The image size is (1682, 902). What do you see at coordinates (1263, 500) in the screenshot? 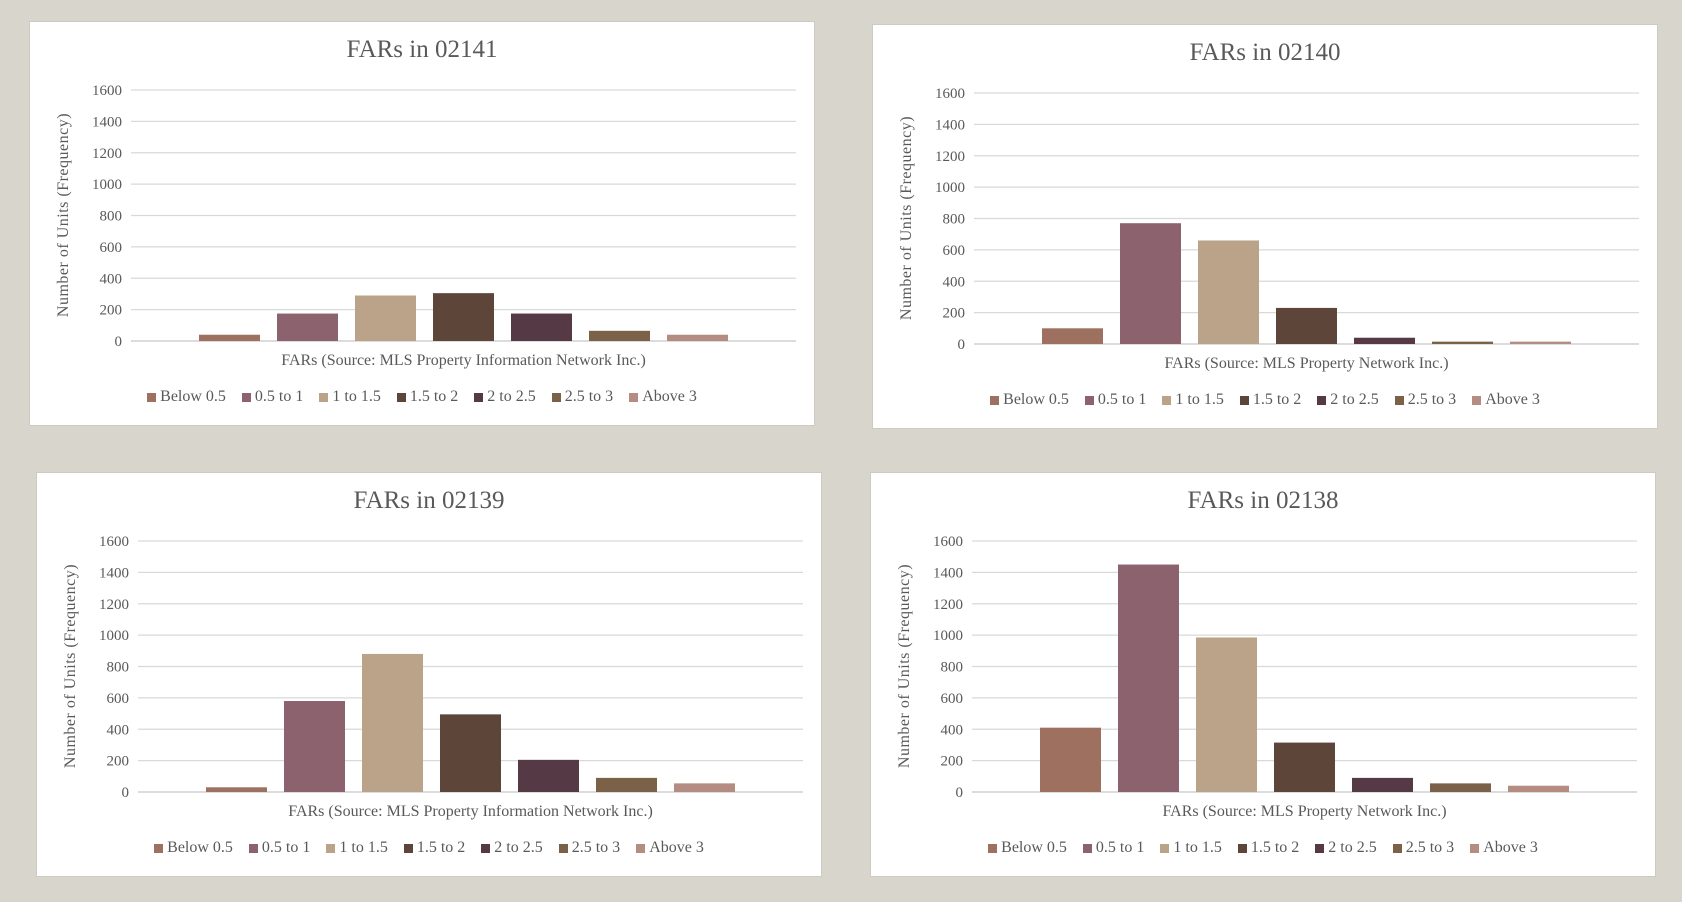
I see `chart-title: FARs in 02138` at bounding box center [1263, 500].